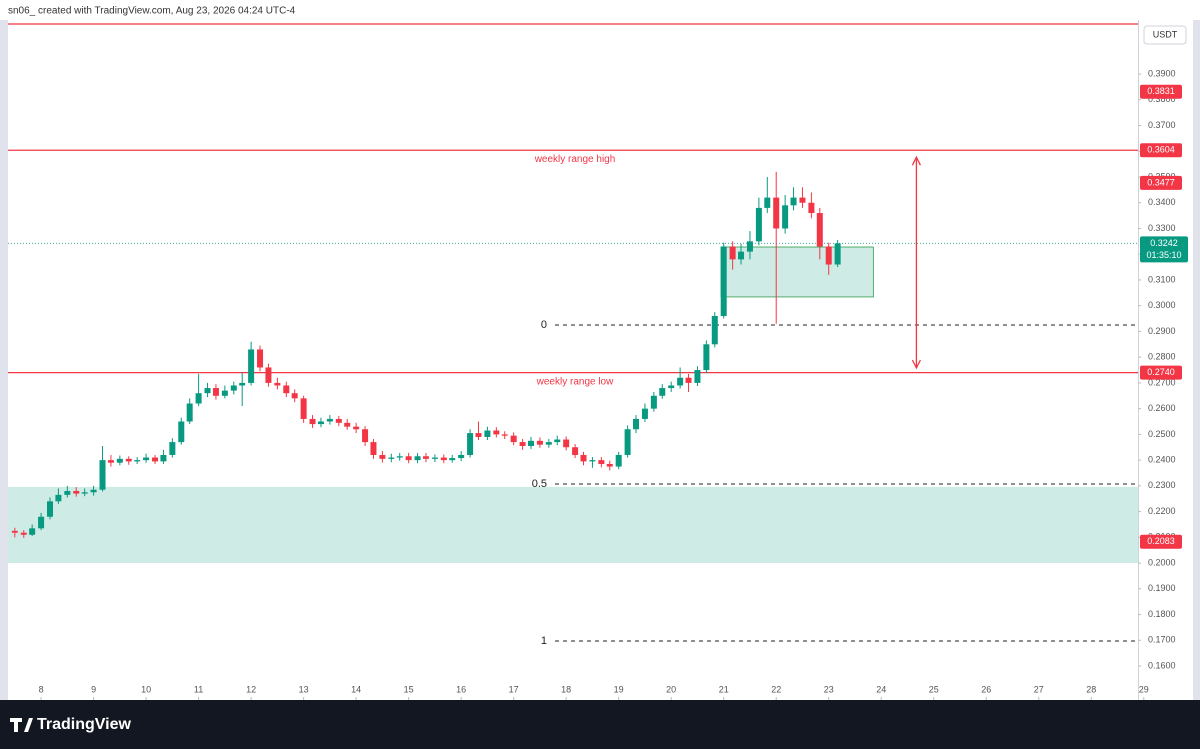 The width and height of the screenshot is (1200, 749). I want to click on price-badge-label: 0.2083, so click(1161, 541).